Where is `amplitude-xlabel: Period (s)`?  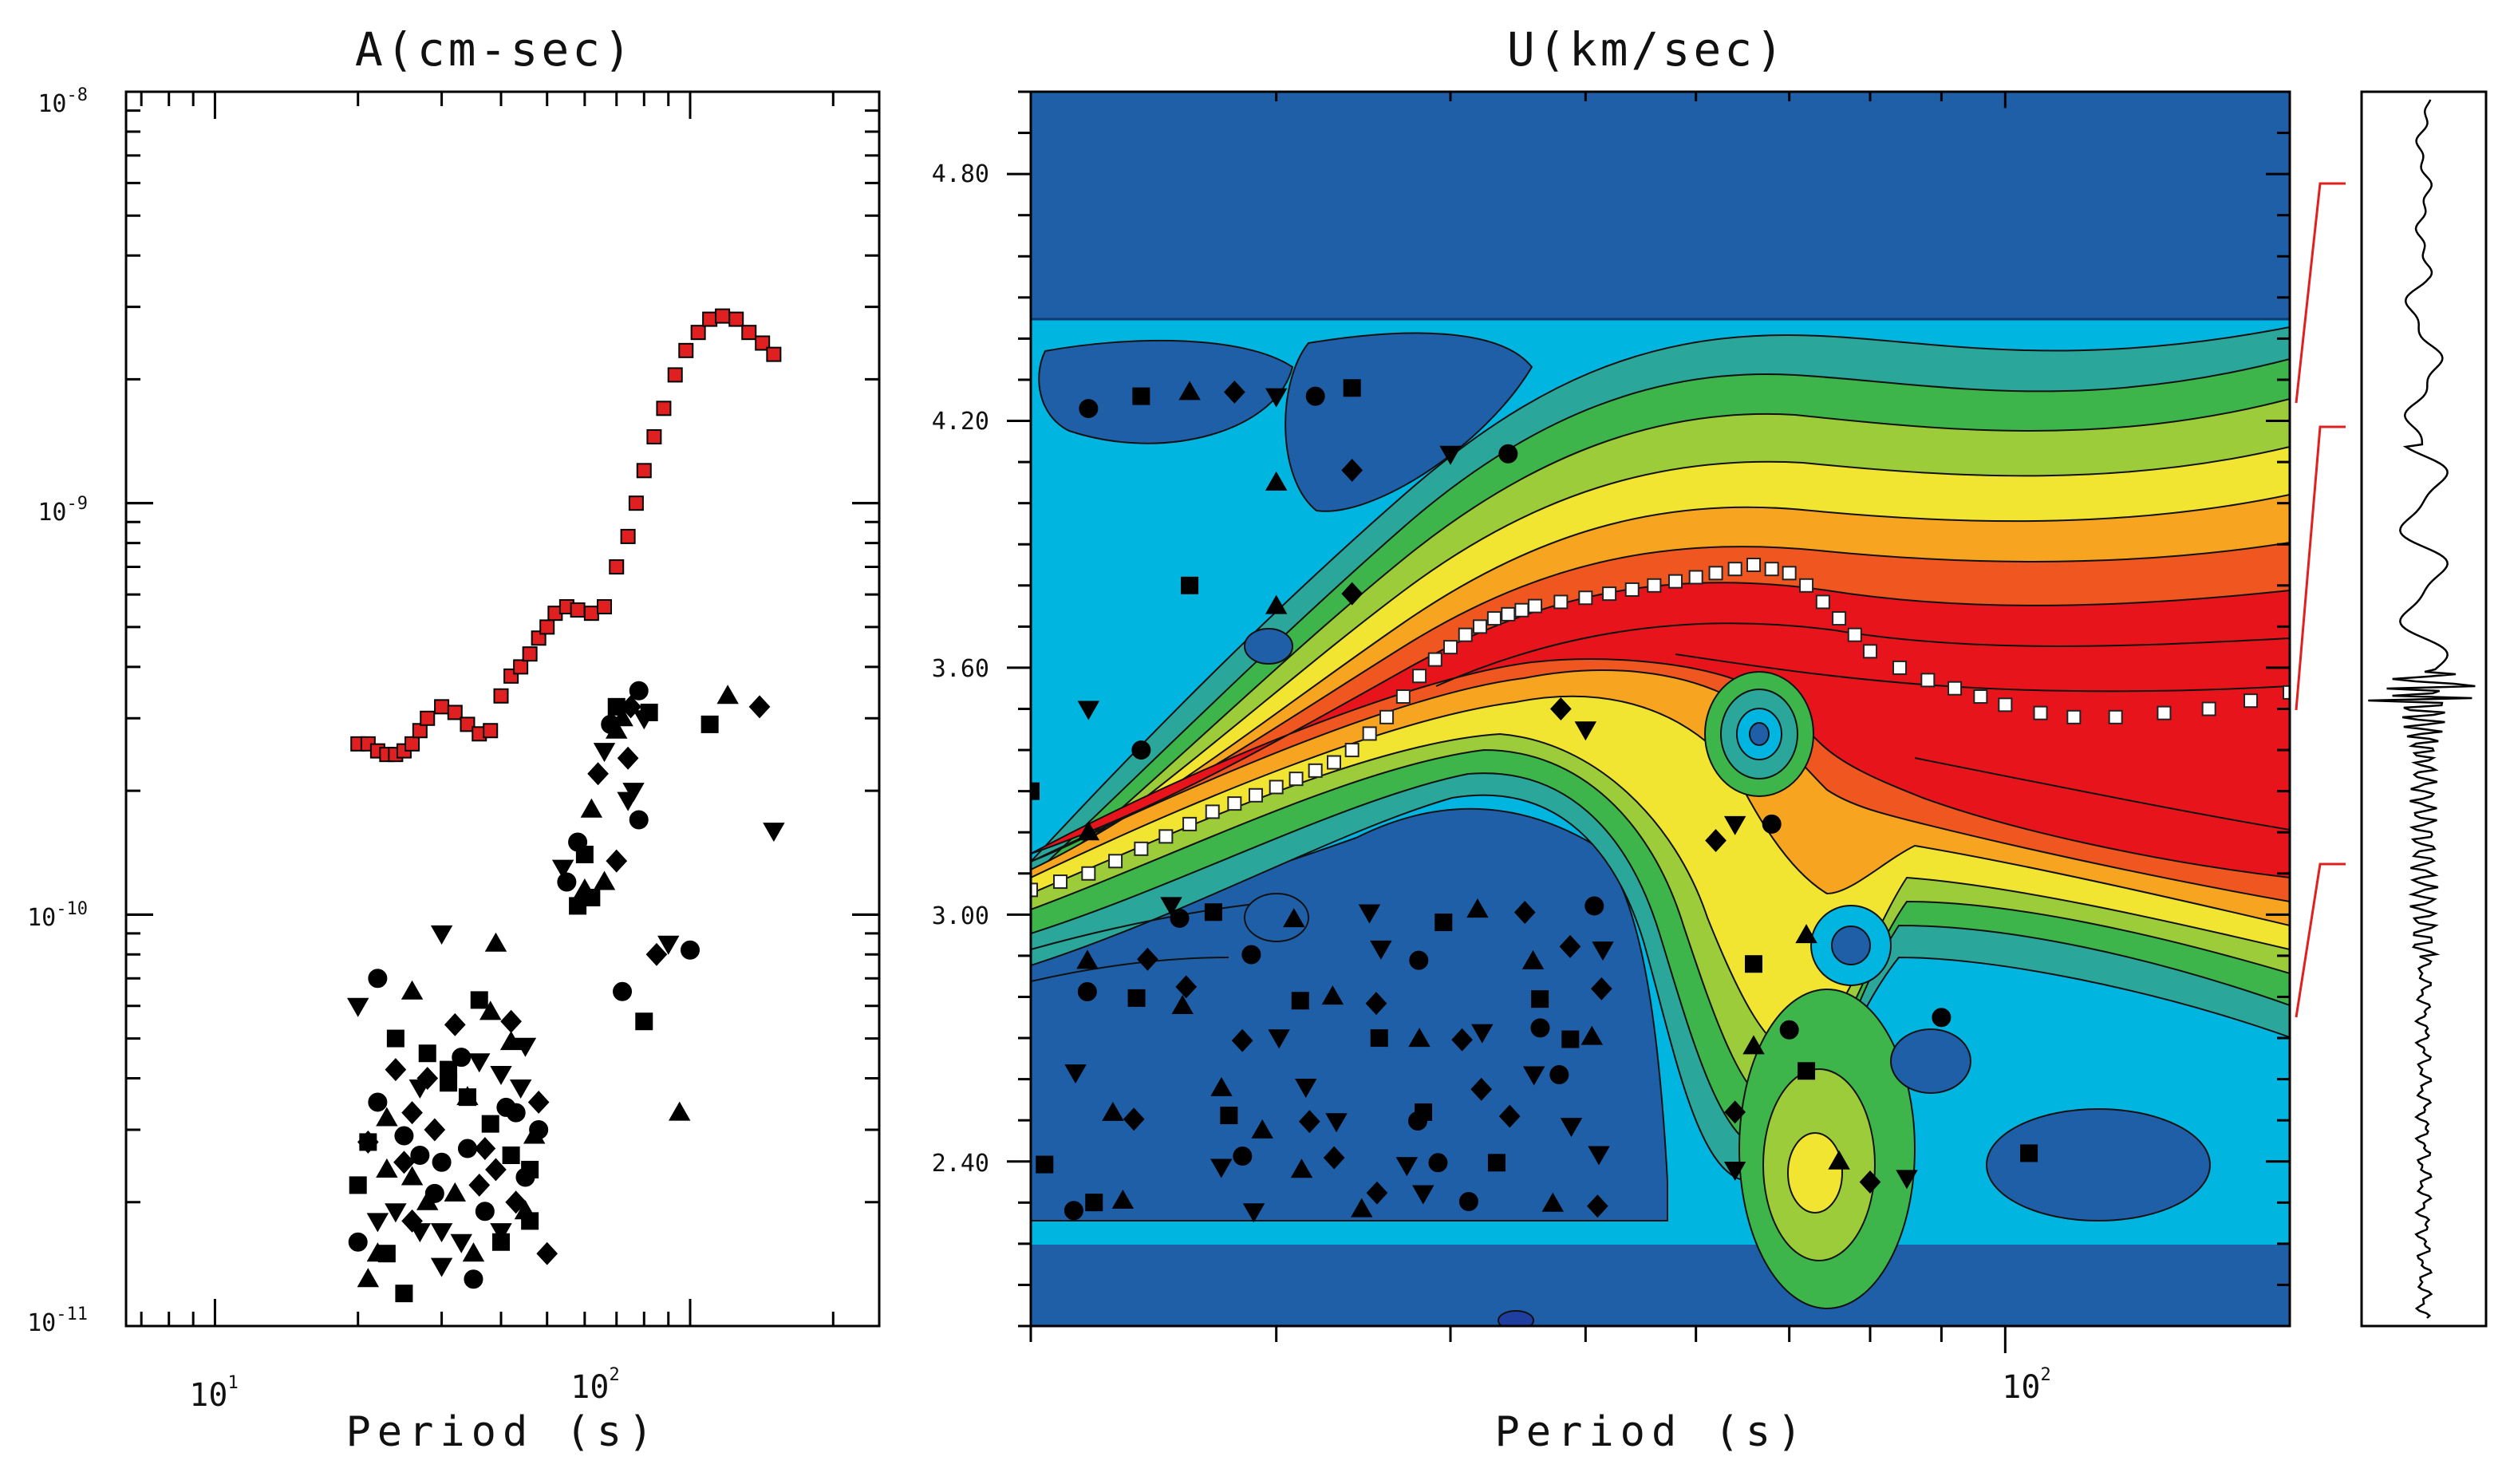
amplitude-xlabel: Period (s) is located at coordinates (502, 1432).